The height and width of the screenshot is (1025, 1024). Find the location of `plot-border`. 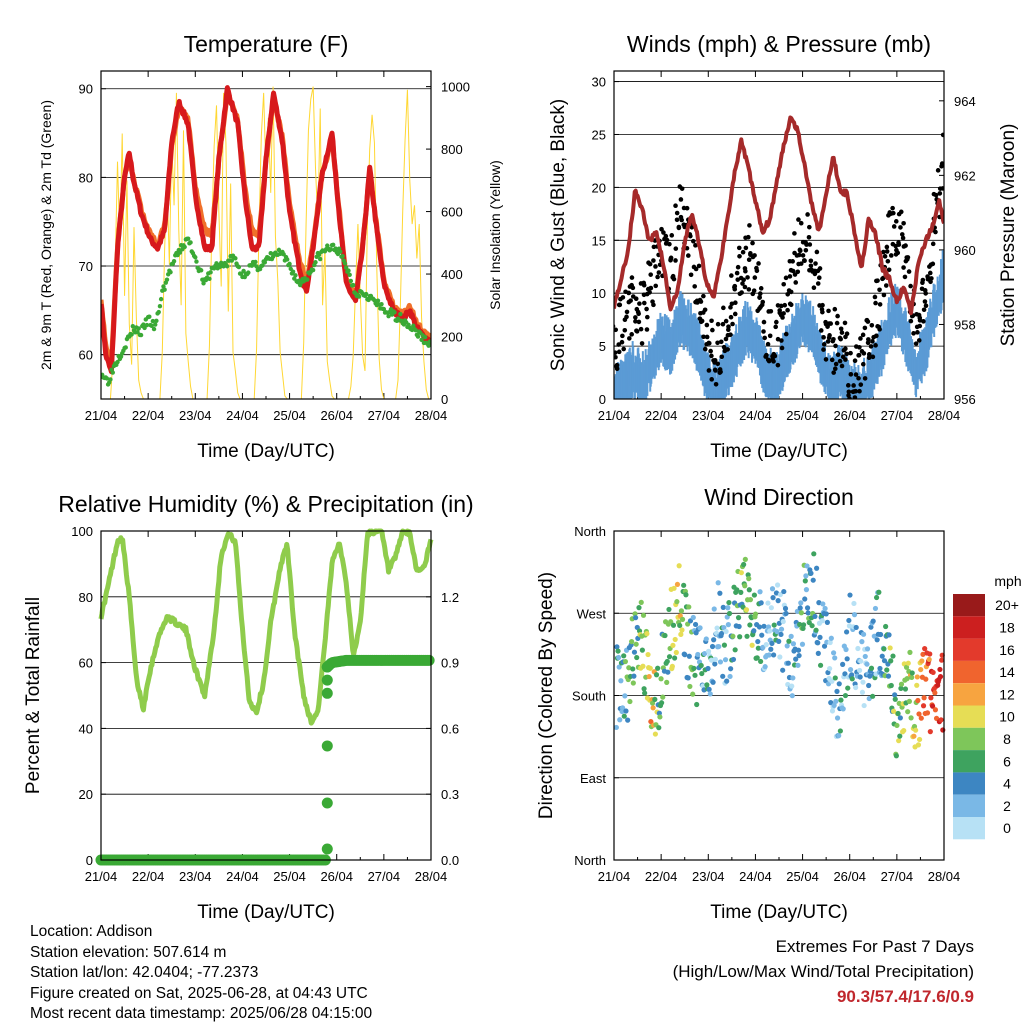

plot-border is located at coordinates (266, 695).